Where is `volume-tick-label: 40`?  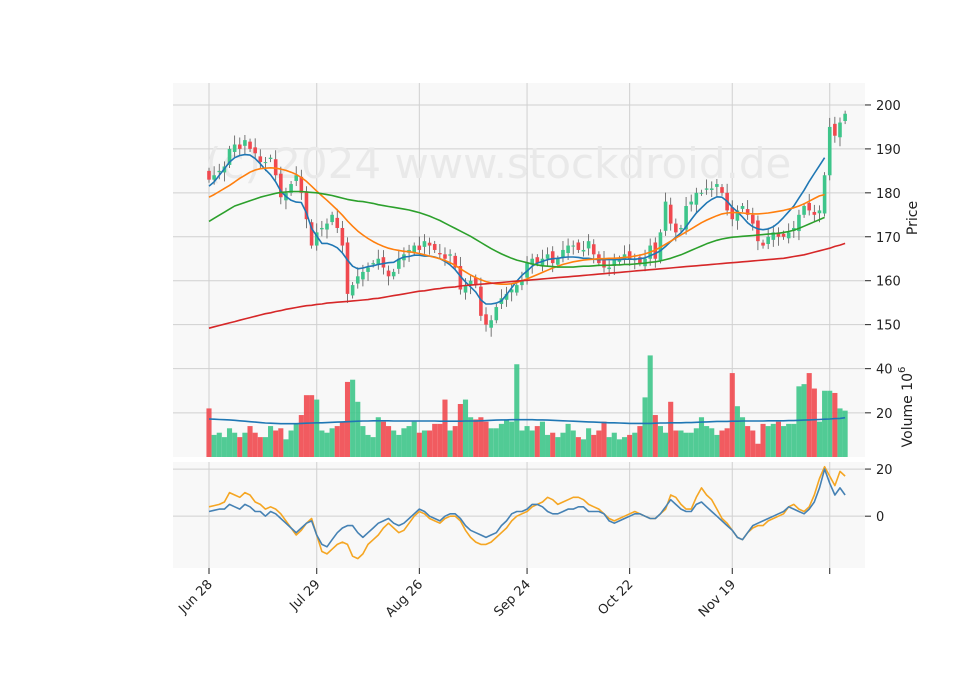 volume-tick-label: 40 is located at coordinates (884, 370).